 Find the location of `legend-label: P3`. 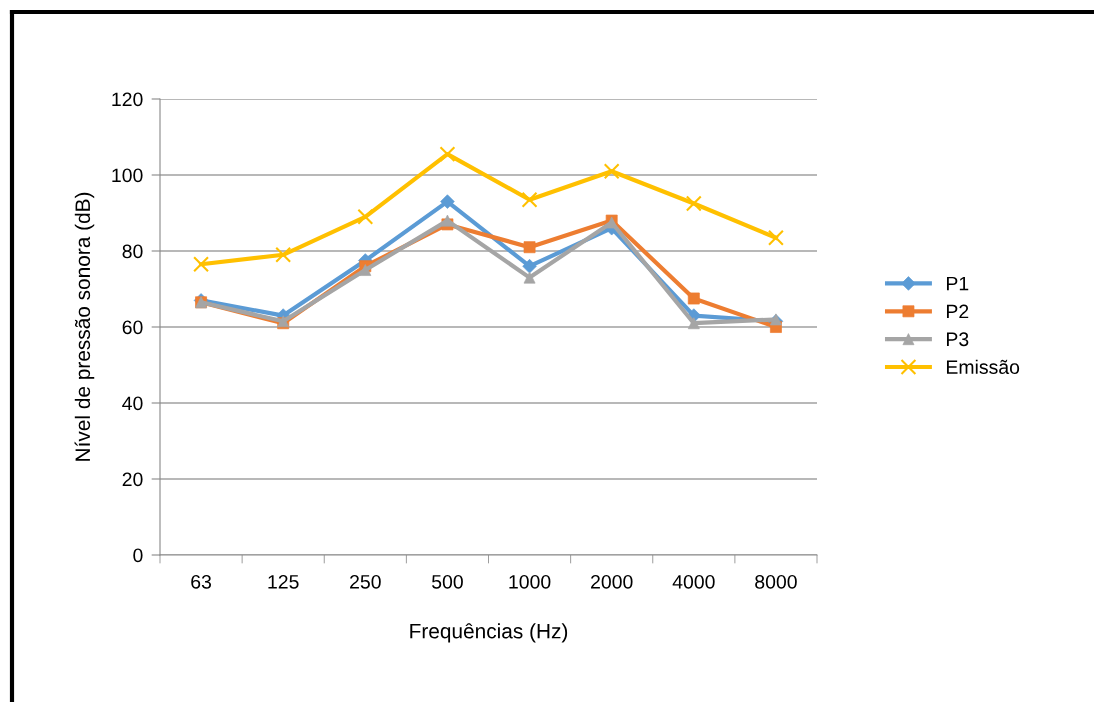

legend-label: P3 is located at coordinates (957, 339).